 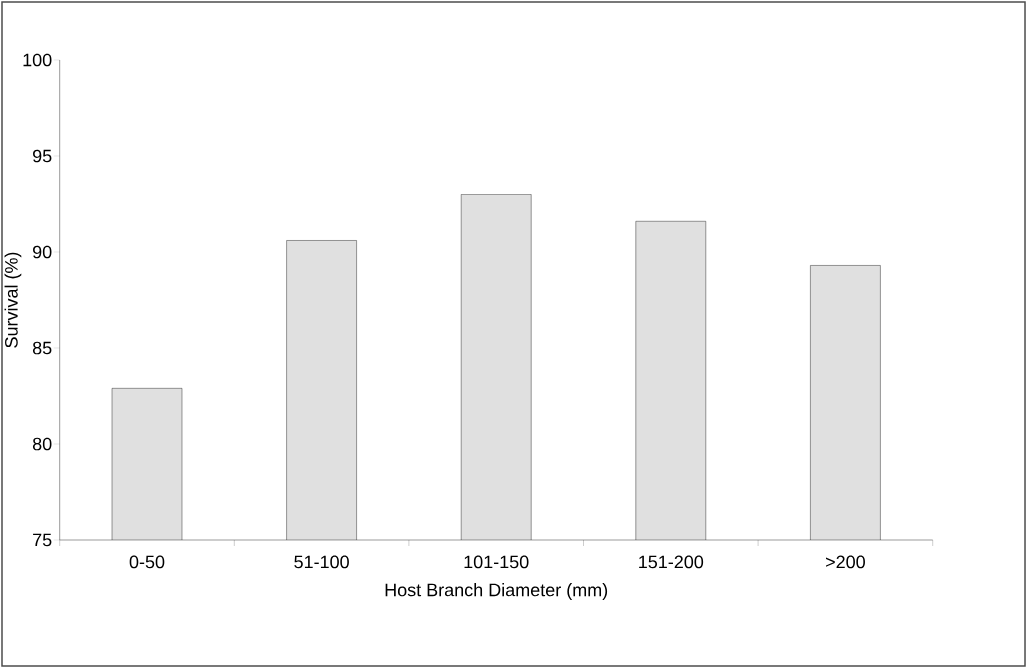 I want to click on y-tick-label: 85, so click(x=42, y=348).